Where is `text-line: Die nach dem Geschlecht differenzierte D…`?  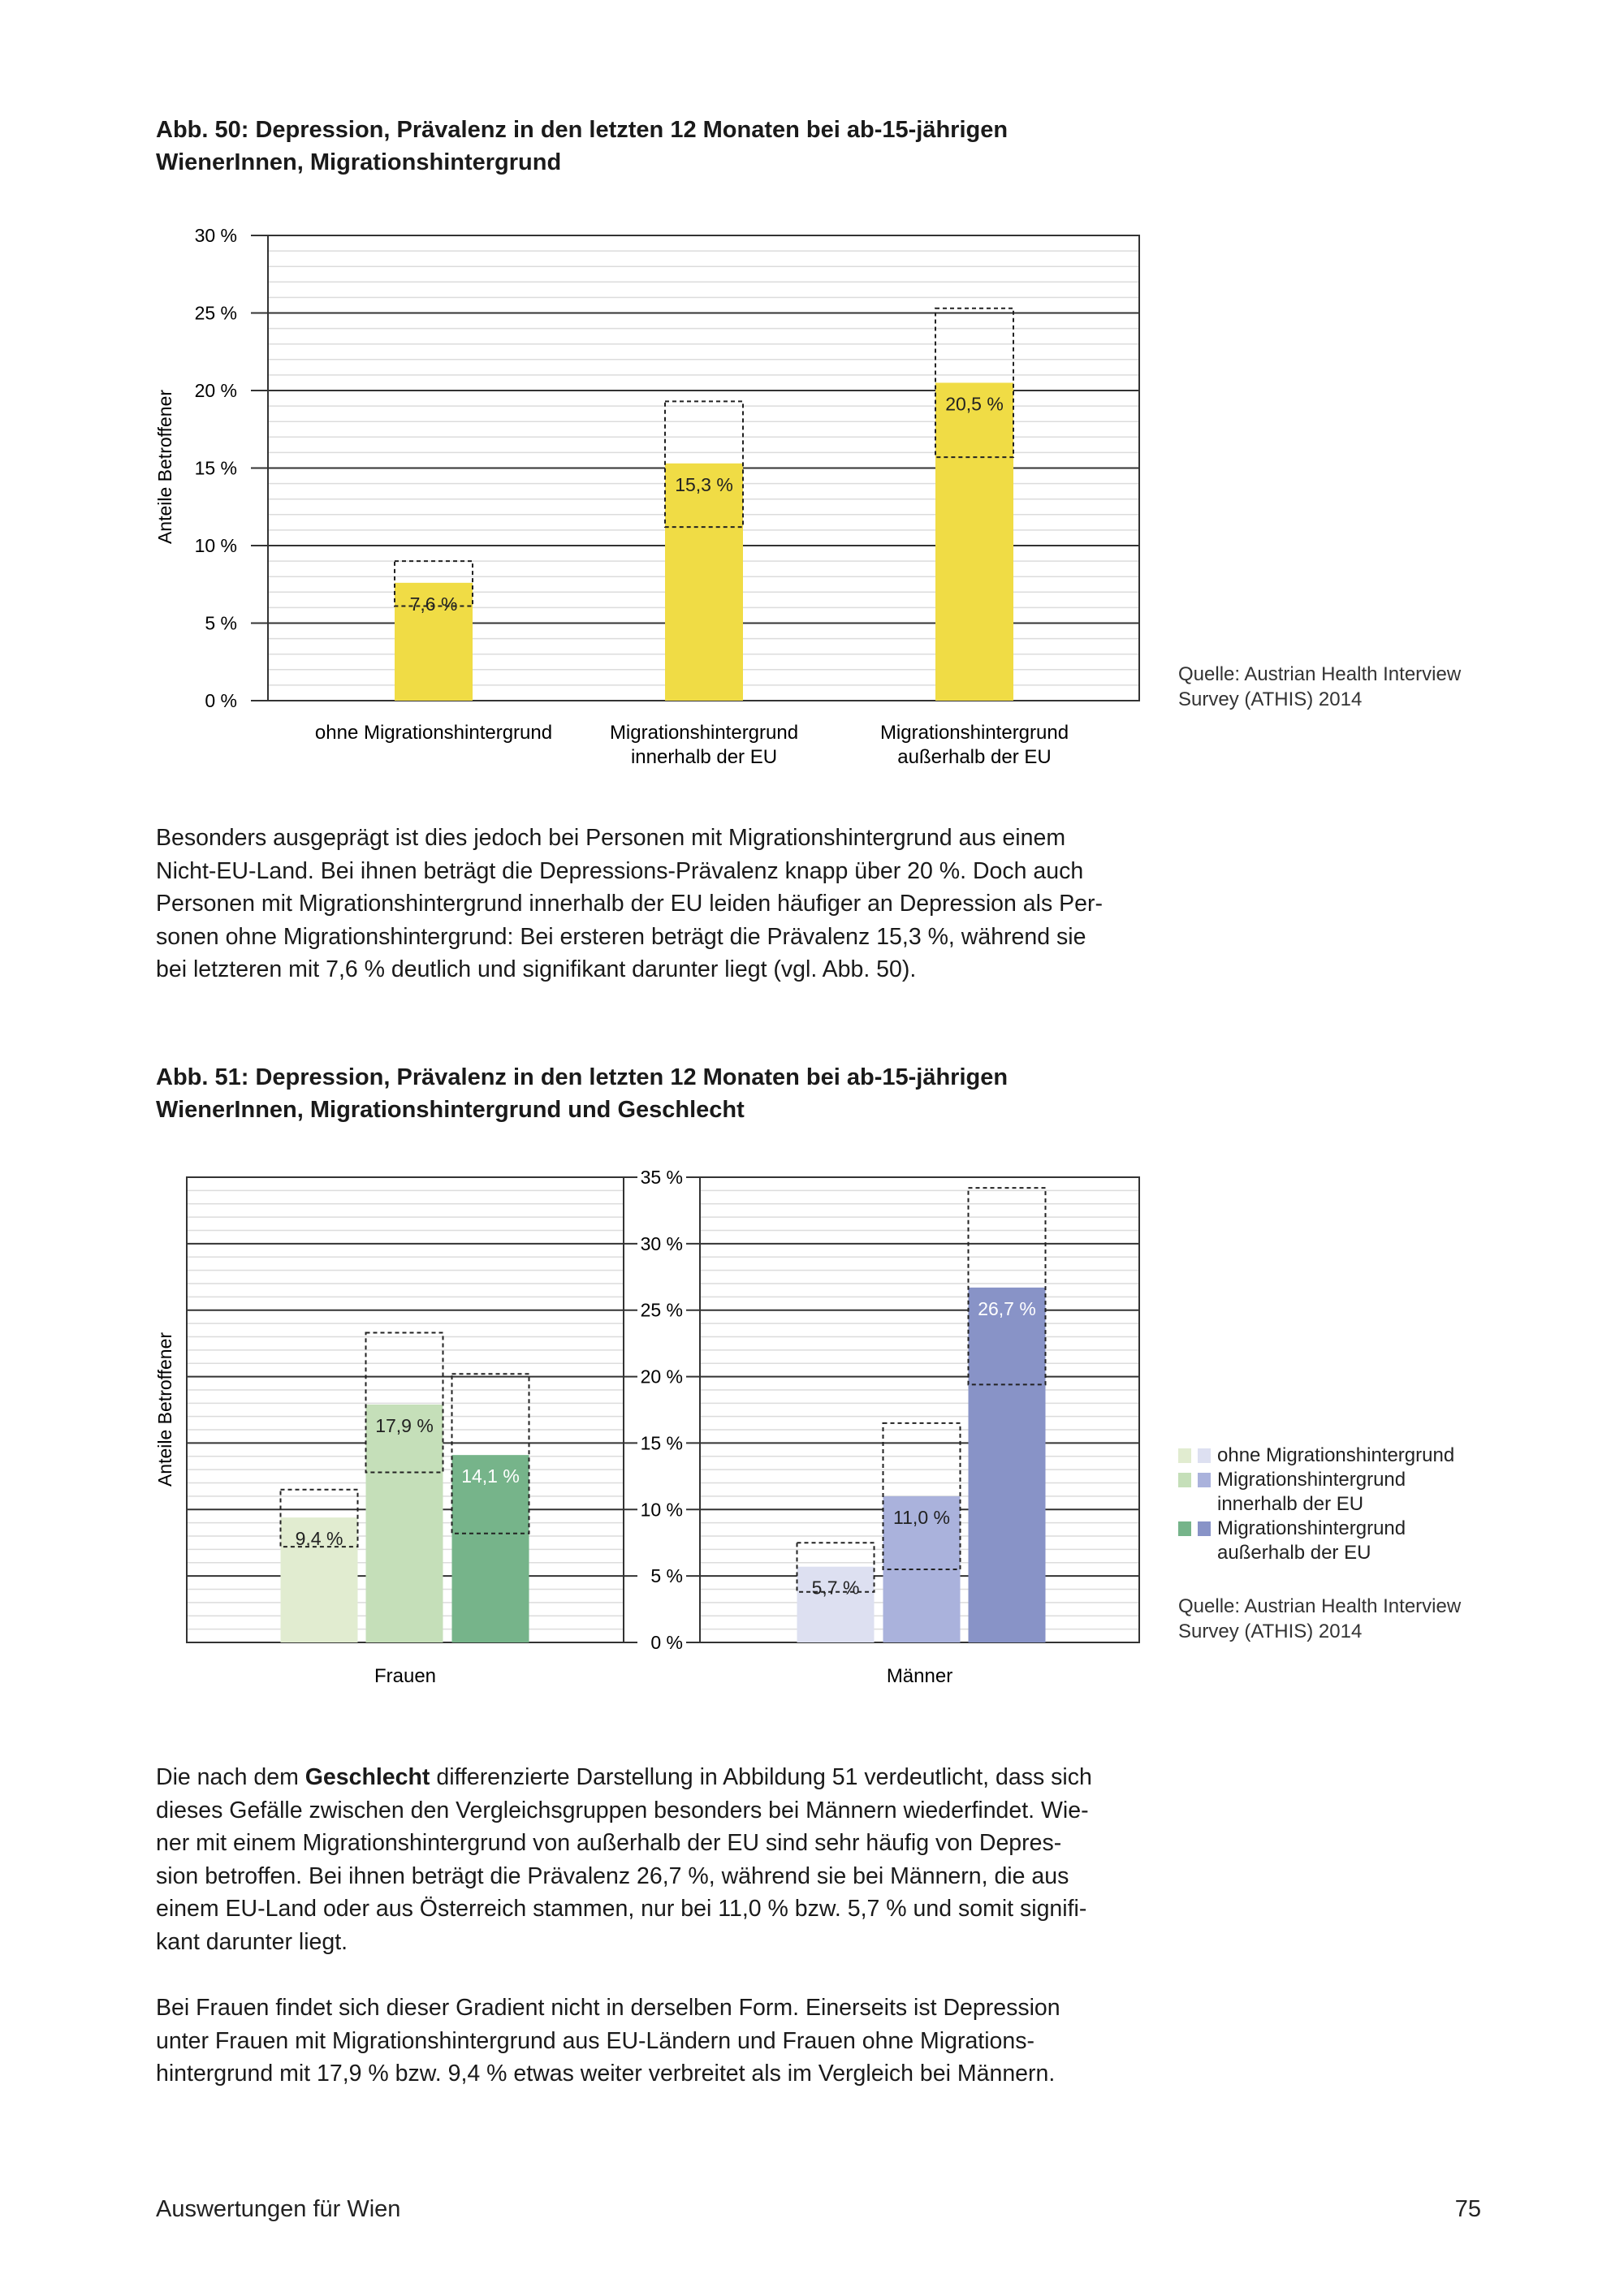
text-line: Die nach dem Geschlecht differenzierte D… is located at coordinates (684, 1777).